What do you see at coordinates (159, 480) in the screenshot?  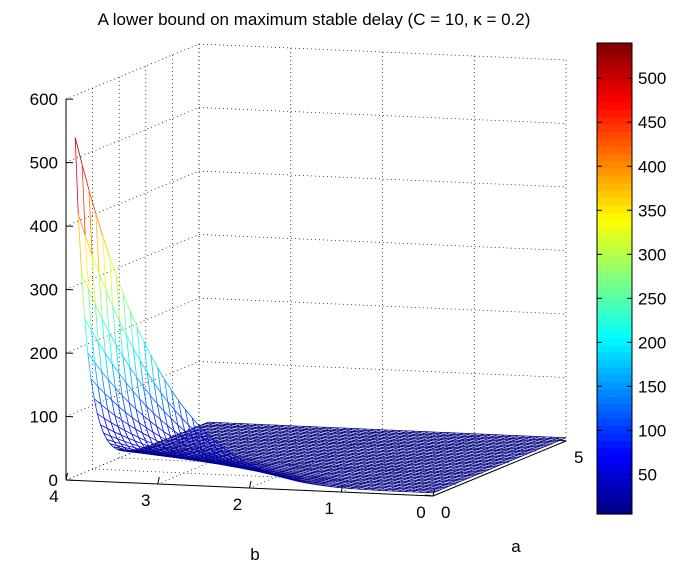 I see `b-tick` at bounding box center [159, 480].